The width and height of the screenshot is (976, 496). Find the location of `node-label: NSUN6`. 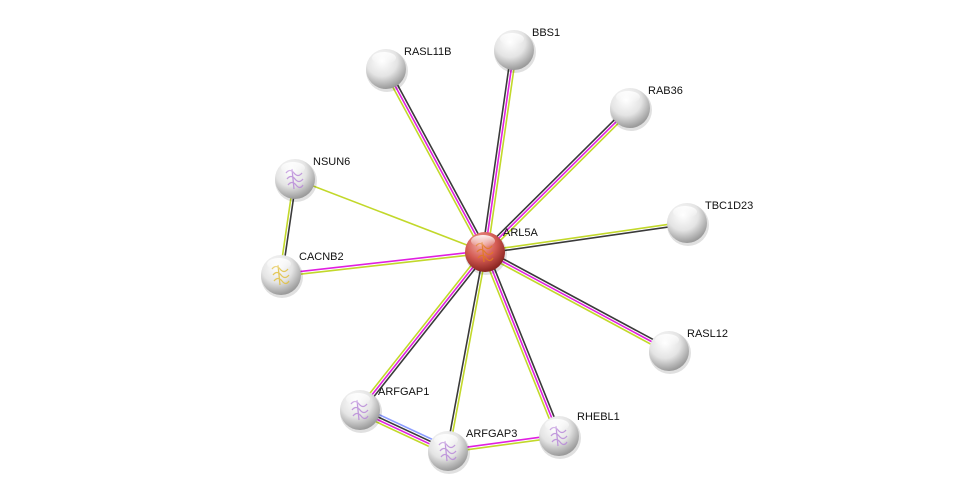

node-label: NSUN6 is located at coordinates (331, 162).